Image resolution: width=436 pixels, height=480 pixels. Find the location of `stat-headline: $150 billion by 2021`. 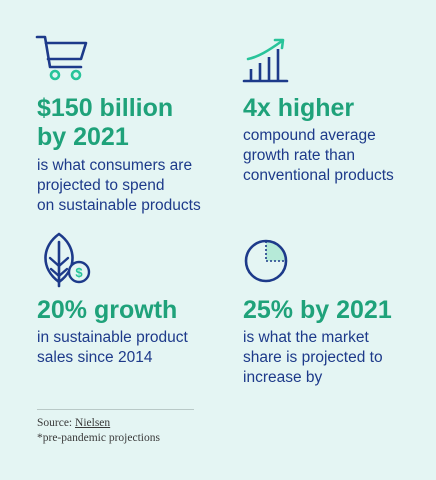

stat-headline: $150 billion by 2021 is located at coordinates (134, 123).